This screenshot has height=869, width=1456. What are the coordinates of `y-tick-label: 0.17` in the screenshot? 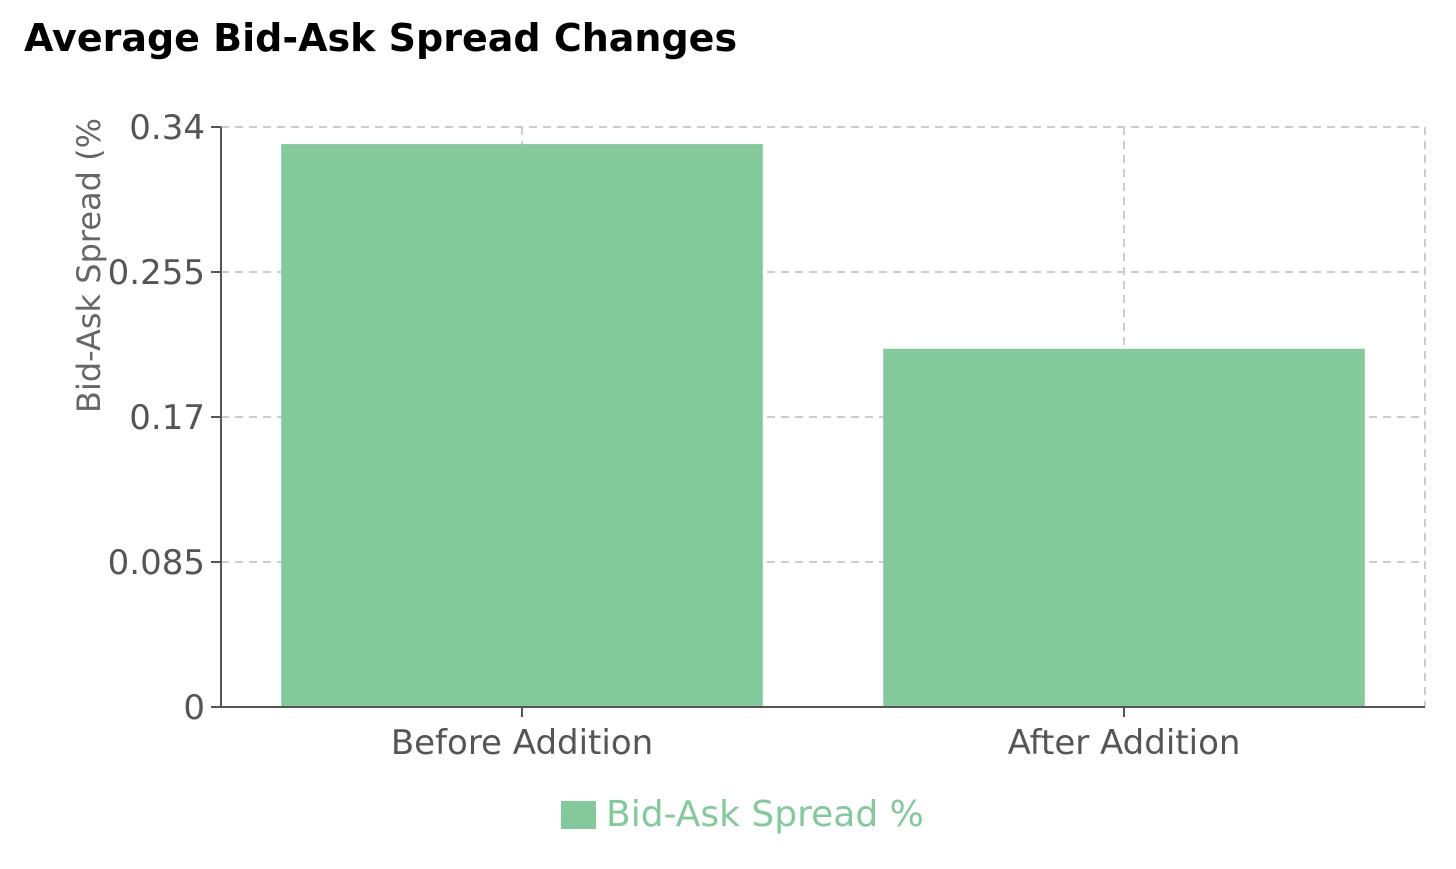 It's located at (167, 418).